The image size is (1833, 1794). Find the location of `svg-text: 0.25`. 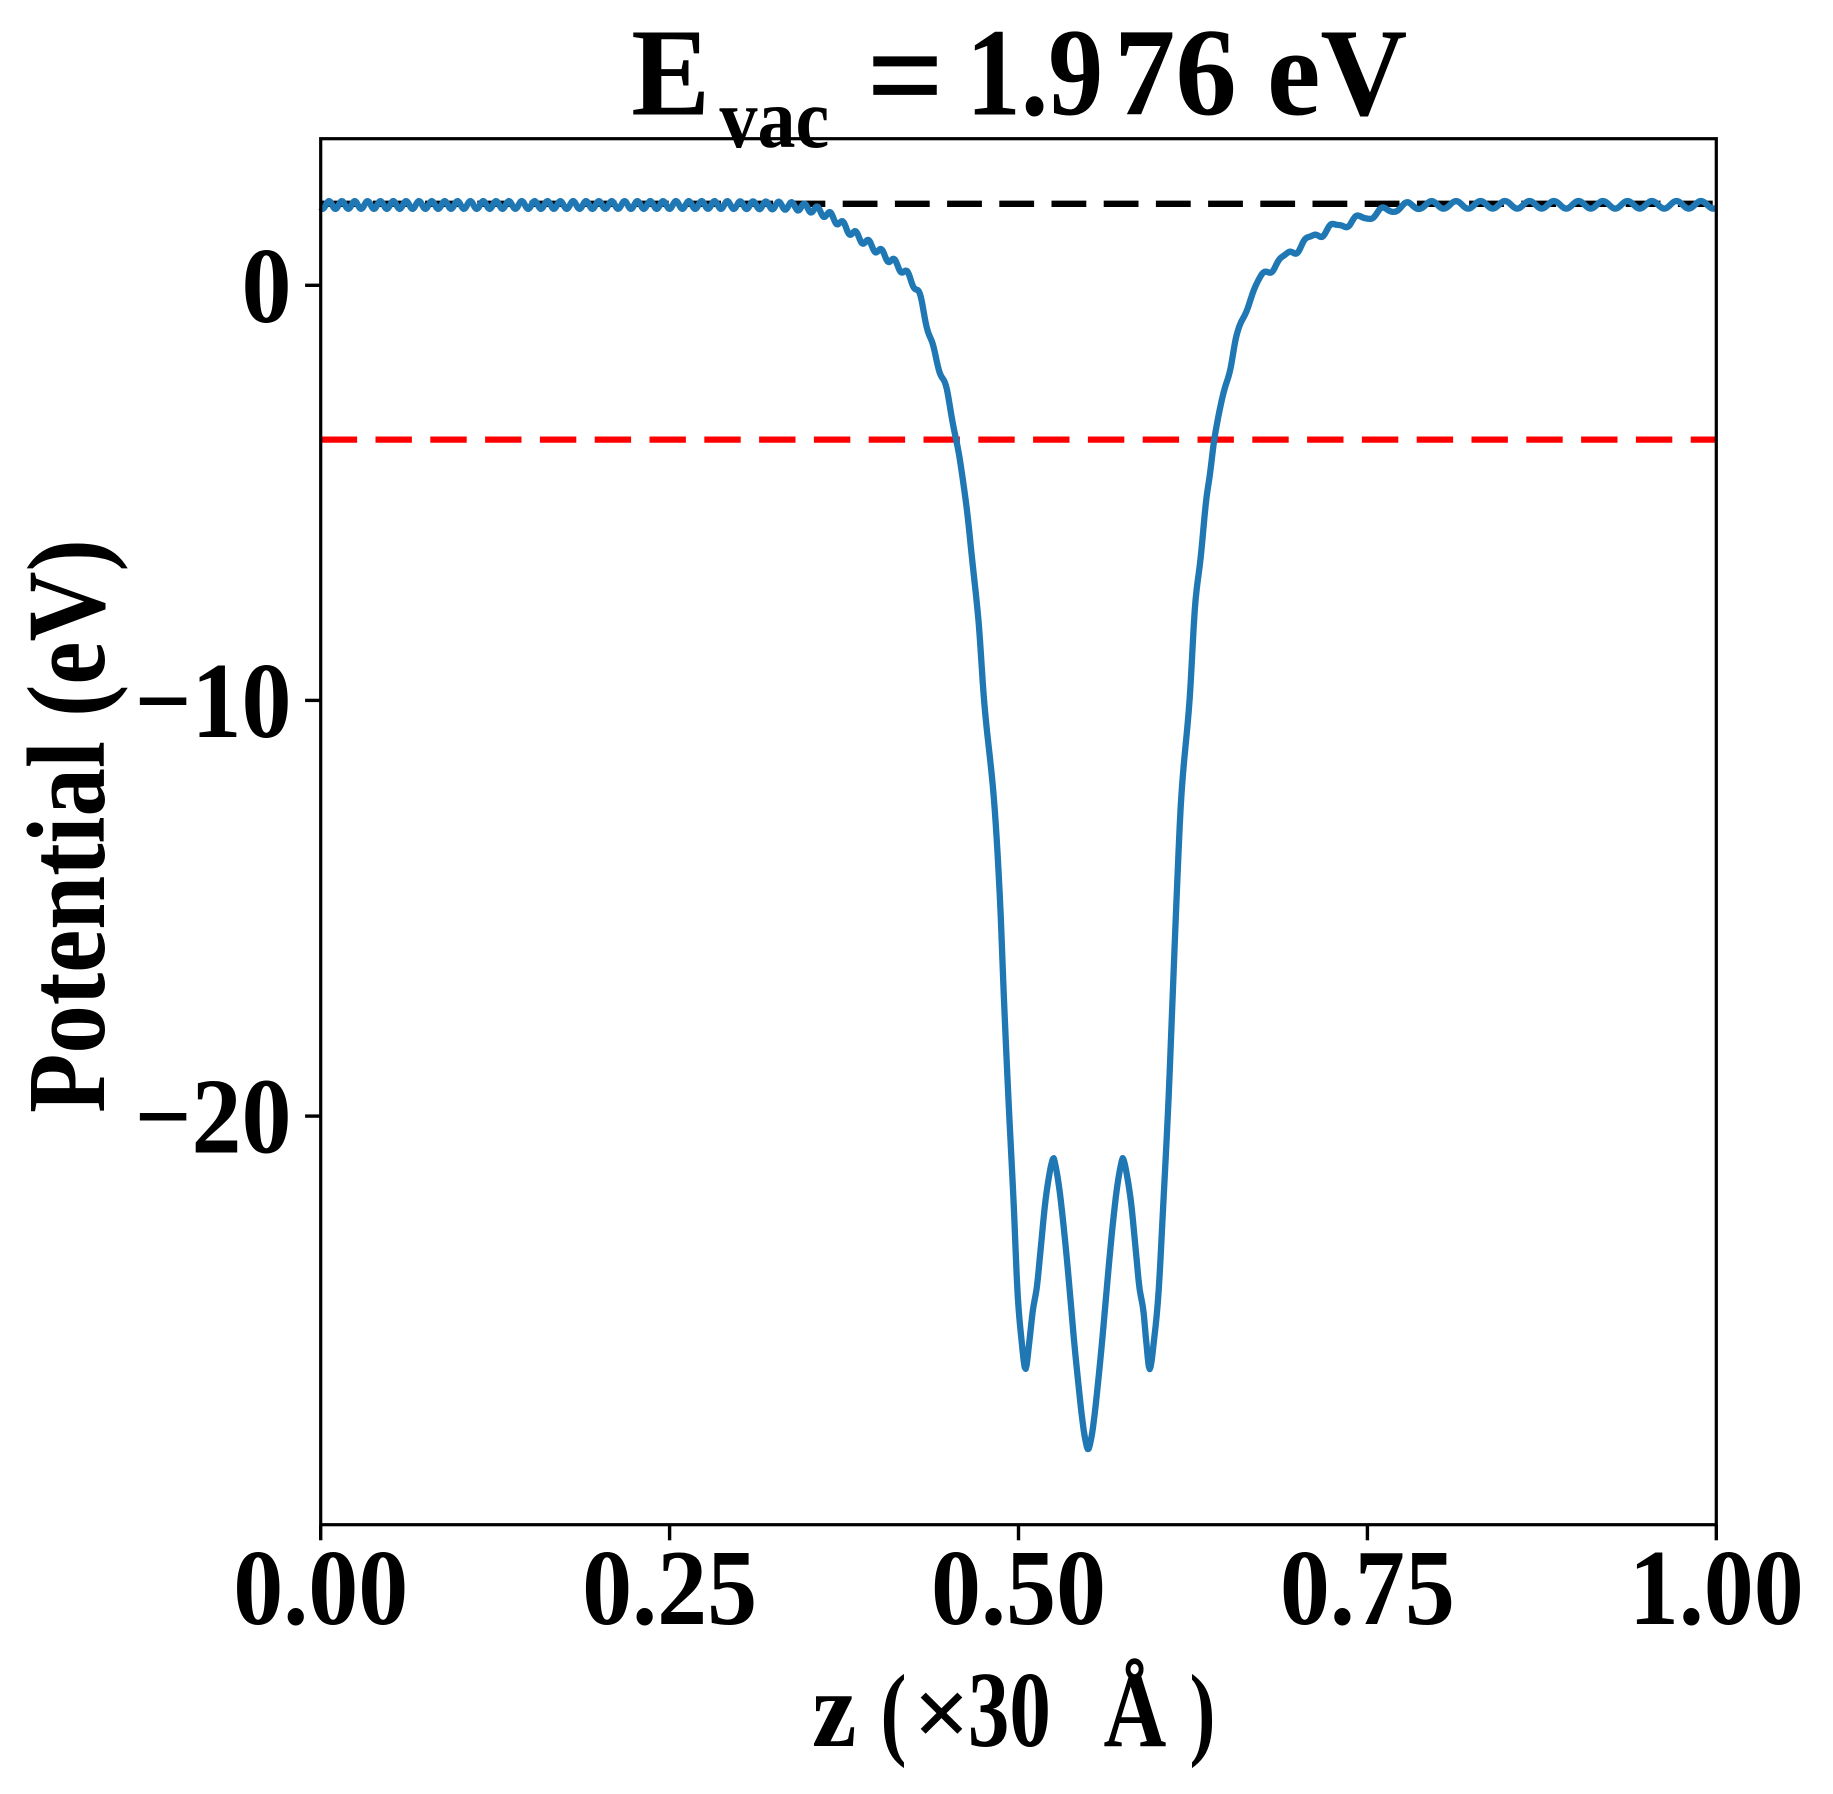

svg-text: 0.25 is located at coordinates (669, 1587).